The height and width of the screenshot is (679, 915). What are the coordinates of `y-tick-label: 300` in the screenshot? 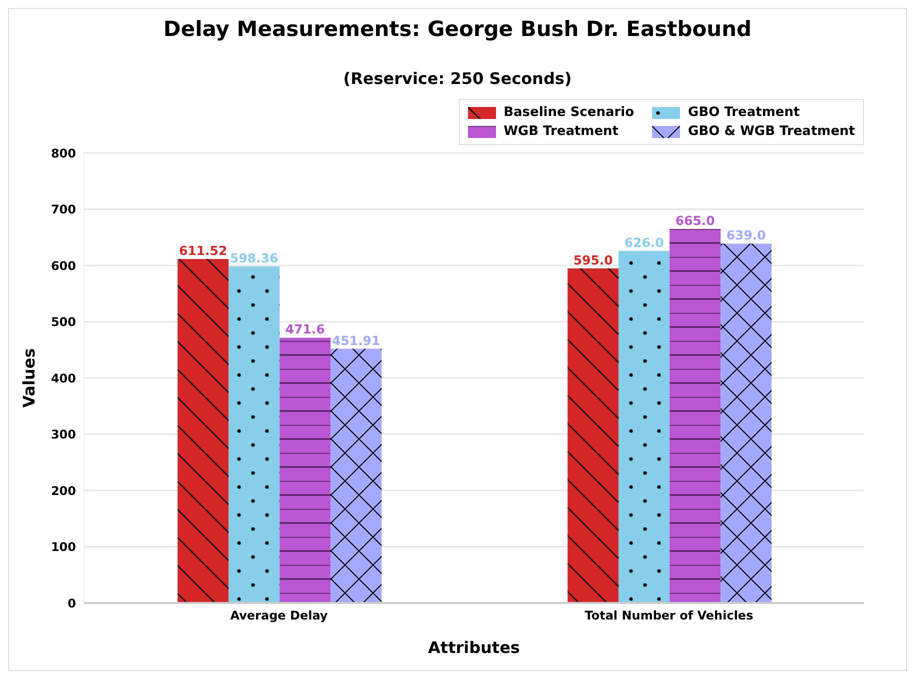 It's located at (63, 435).